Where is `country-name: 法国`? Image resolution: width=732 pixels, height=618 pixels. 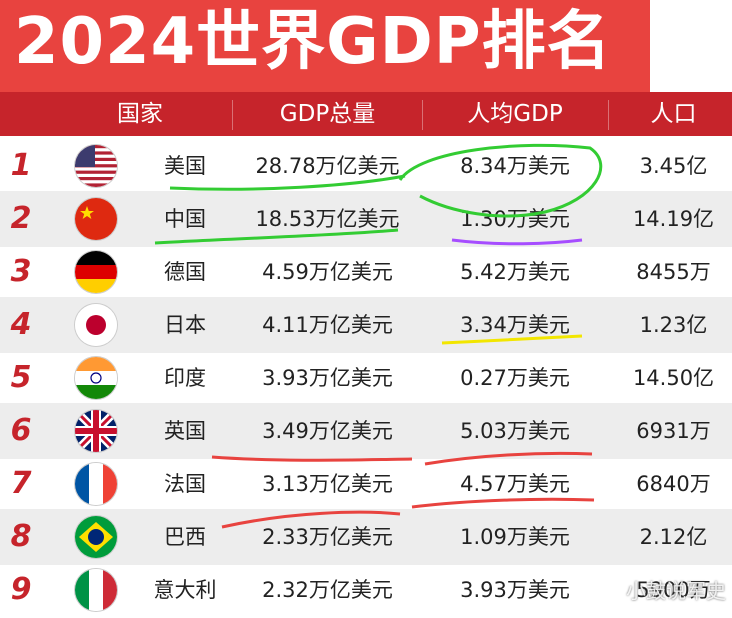 country-name: 法国 is located at coordinates (185, 484).